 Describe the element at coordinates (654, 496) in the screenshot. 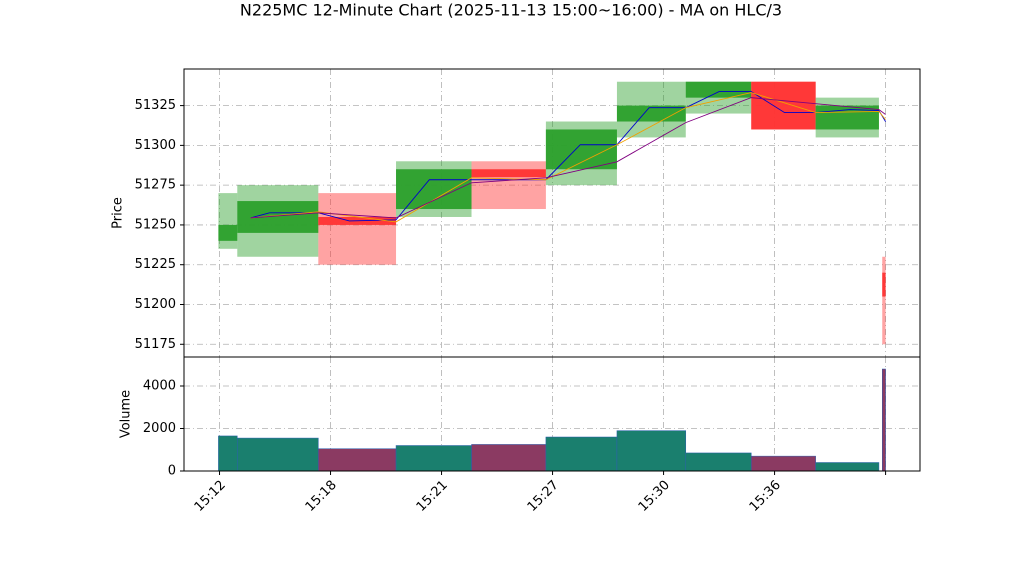

I see `x-tick-label: 15:30` at that location.